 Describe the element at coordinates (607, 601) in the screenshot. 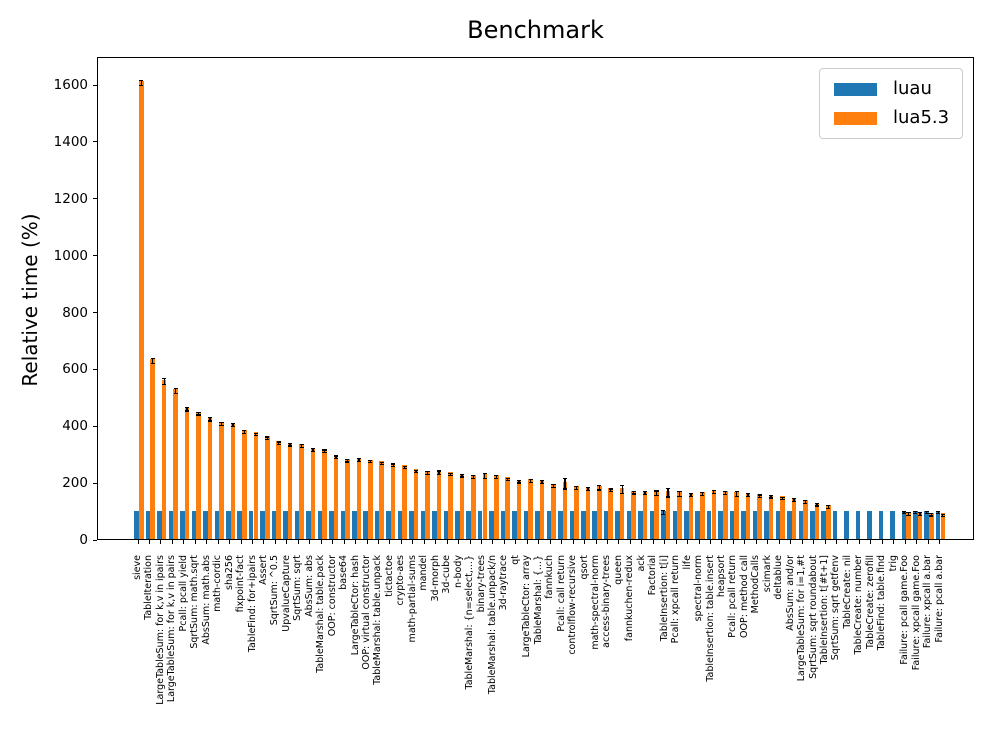

I see `x-tick-label-text: access-binary-trees` at that location.